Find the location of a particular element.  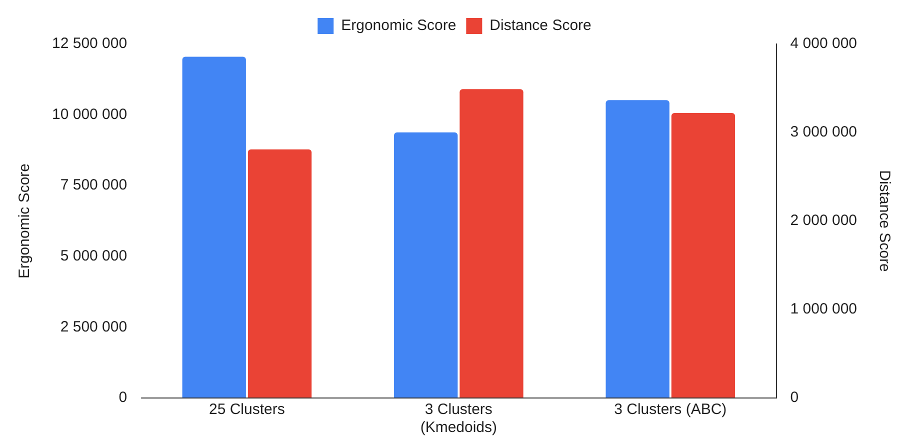

x-tick-label: 3 Clusters (ABC) is located at coordinates (670, 409).